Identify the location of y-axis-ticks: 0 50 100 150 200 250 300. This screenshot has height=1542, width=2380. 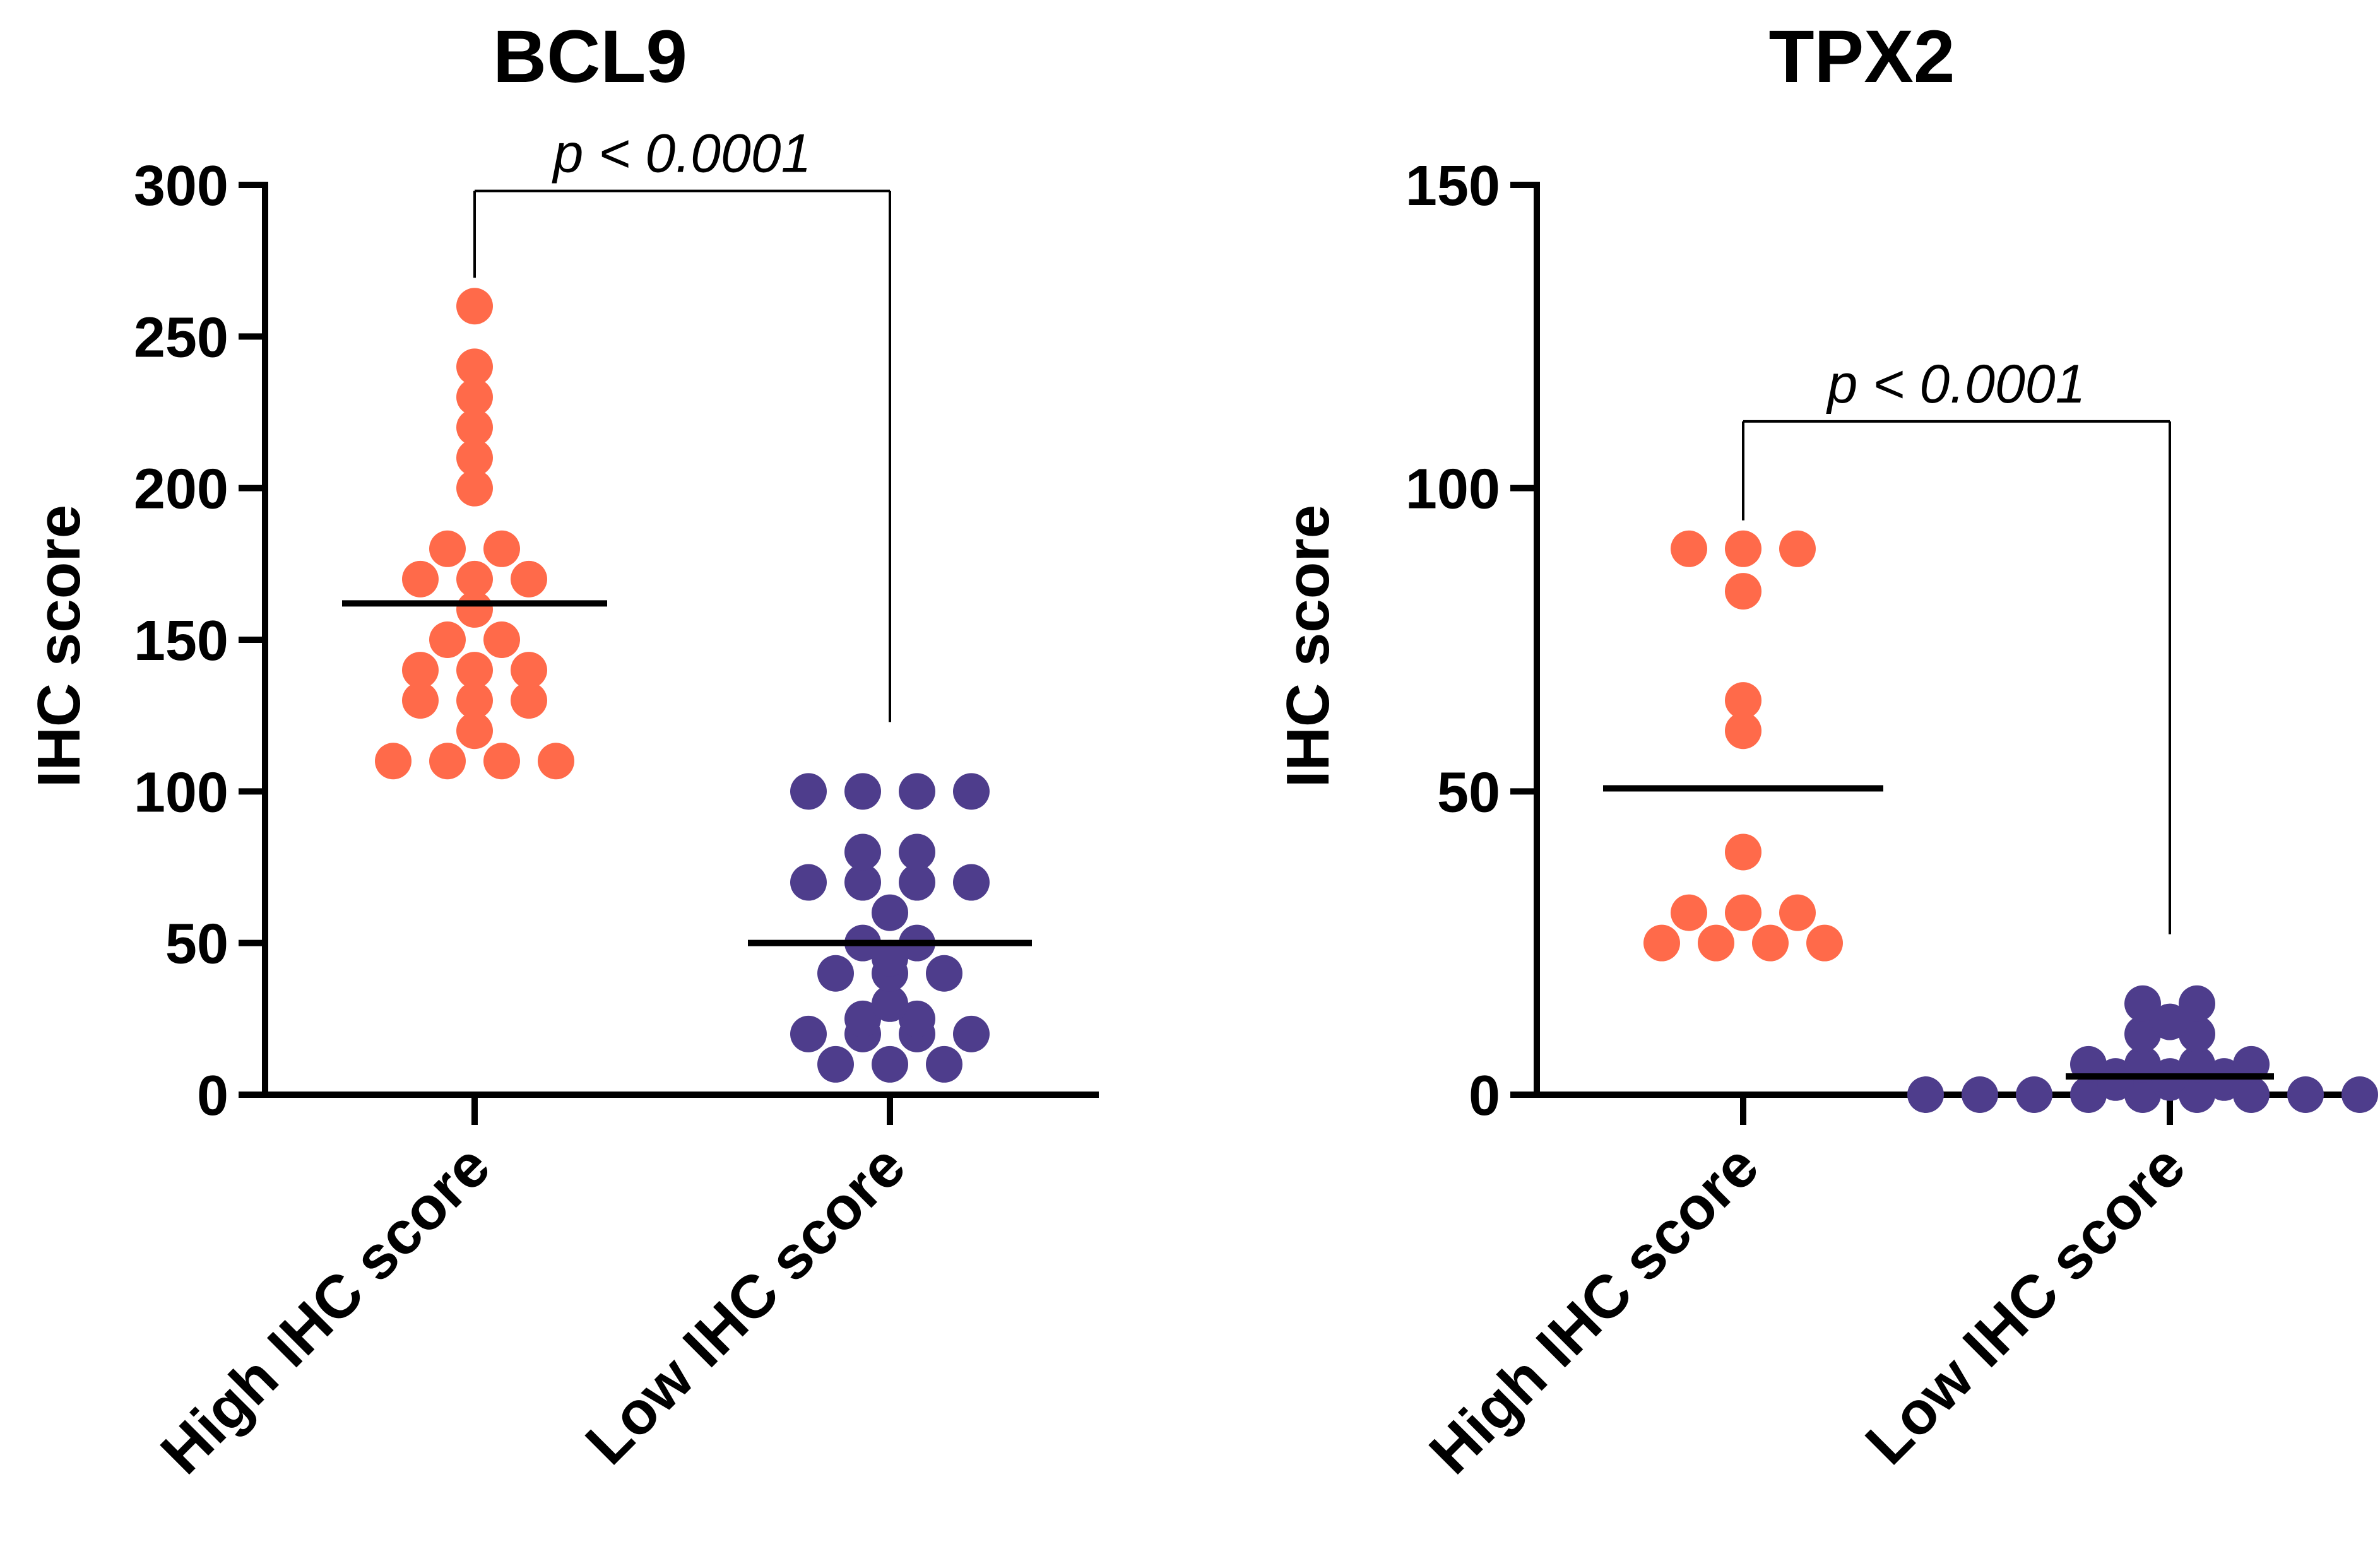
(199, 641).